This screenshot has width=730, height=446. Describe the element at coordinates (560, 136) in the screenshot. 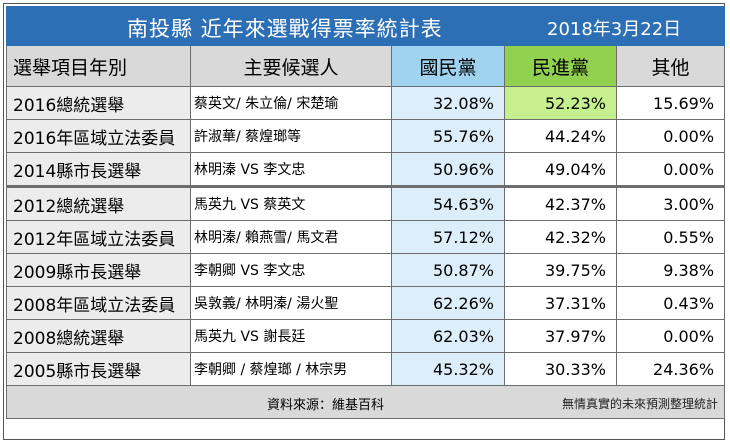

I see `dpp-share: 44.24%` at that location.